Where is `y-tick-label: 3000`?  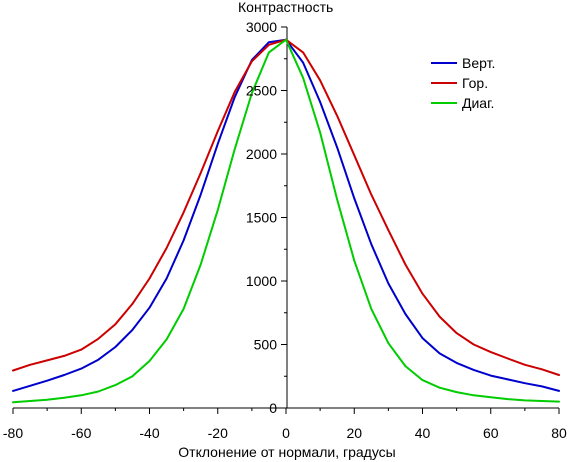 y-tick-label: 3000 is located at coordinates (261, 27).